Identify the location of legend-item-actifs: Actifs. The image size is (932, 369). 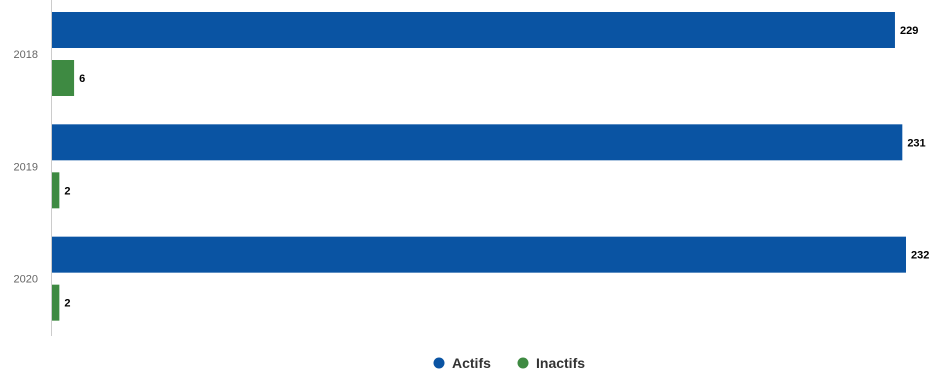
(462, 362).